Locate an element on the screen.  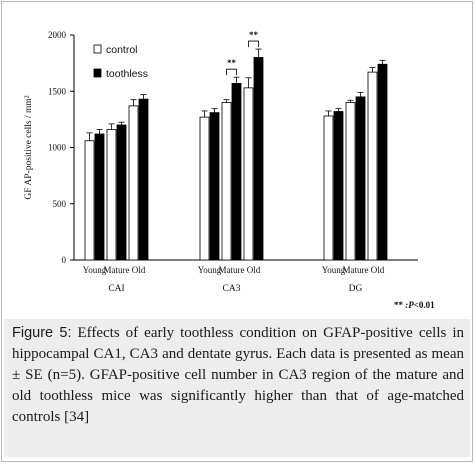
bar-CAI-Mature-control is located at coordinates (111, 195).